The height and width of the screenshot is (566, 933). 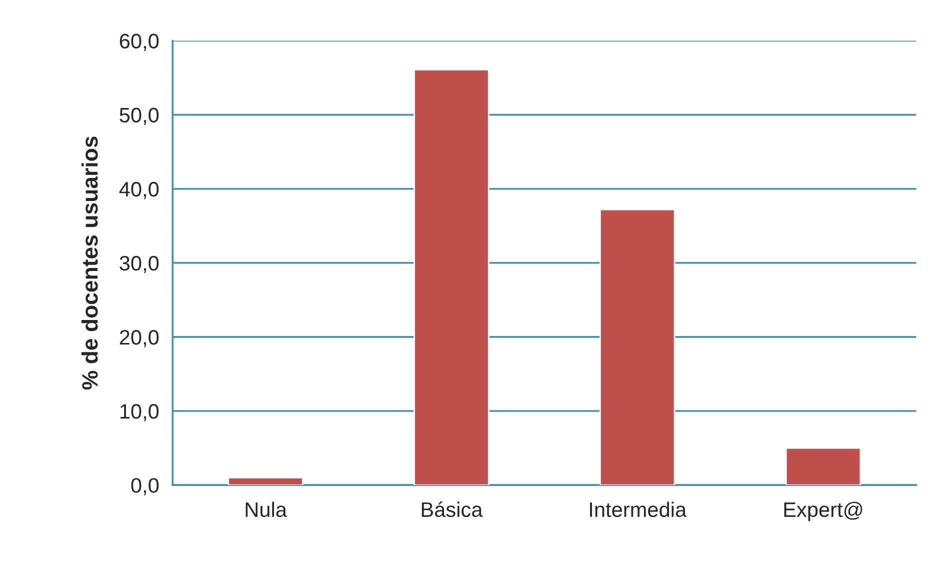 I want to click on x-tick-label: Básica, so click(x=452, y=509).